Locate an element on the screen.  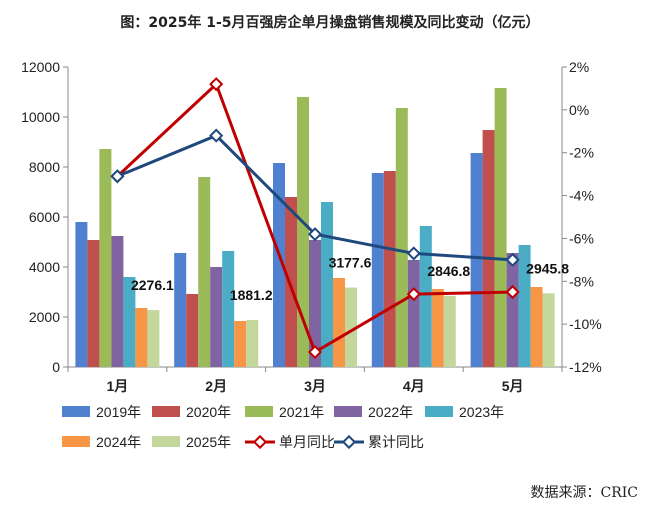
data-label: 3177.6 is located at coordinates (350, 263).